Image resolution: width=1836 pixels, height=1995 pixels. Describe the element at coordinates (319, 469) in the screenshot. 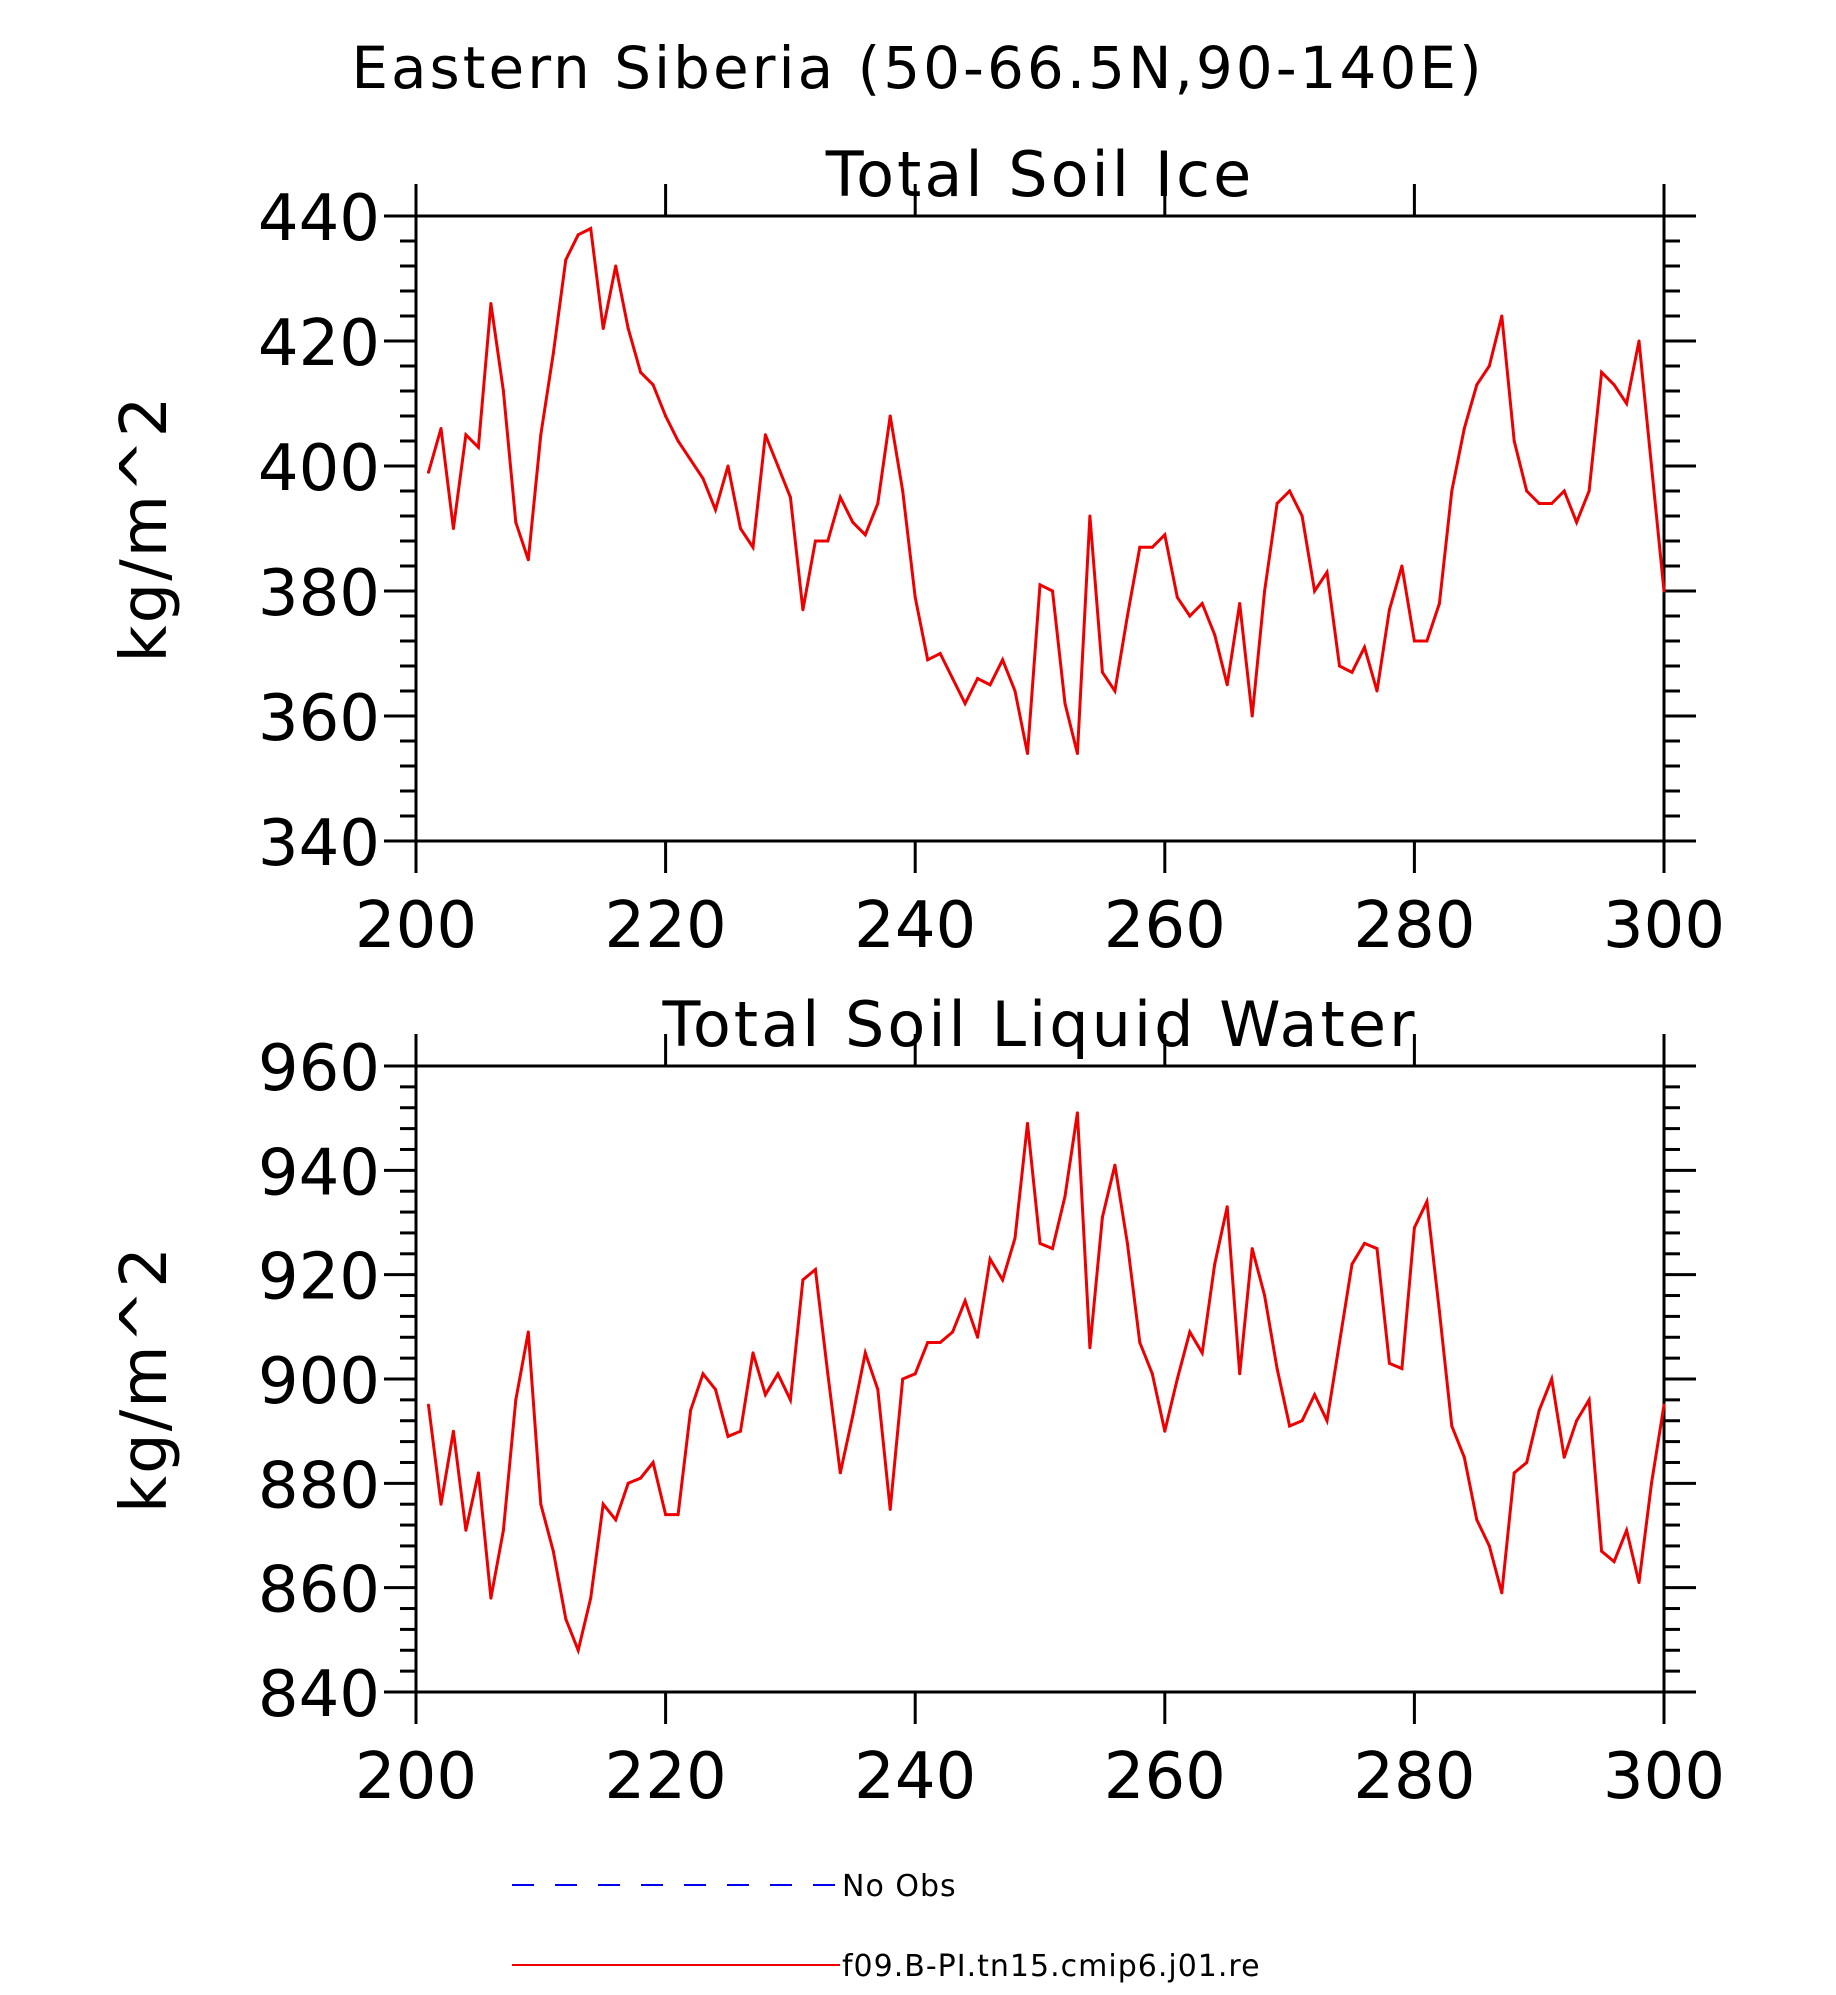

I see `chart0-ytick-label: 400` at that location.